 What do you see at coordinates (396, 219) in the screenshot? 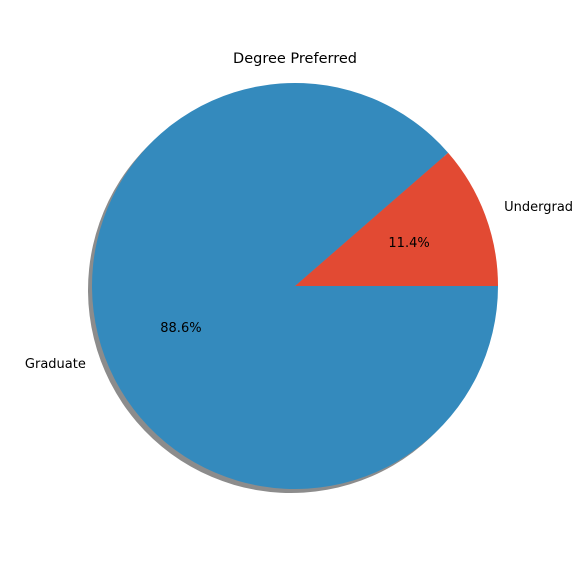
I see `pie-slice-undergrad` at bounding box center [396, 219].